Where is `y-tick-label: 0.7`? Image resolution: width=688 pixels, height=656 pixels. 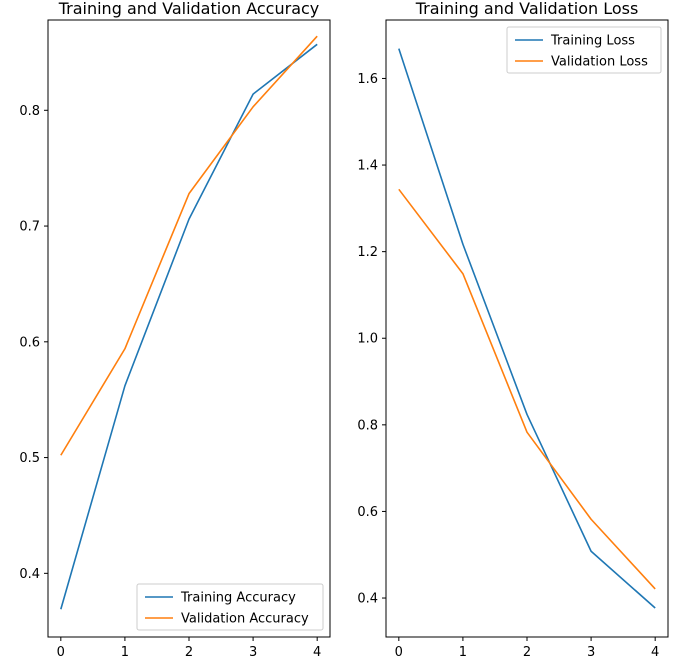 y-tick-label: 0.7 is located at coordinates (29, 227).